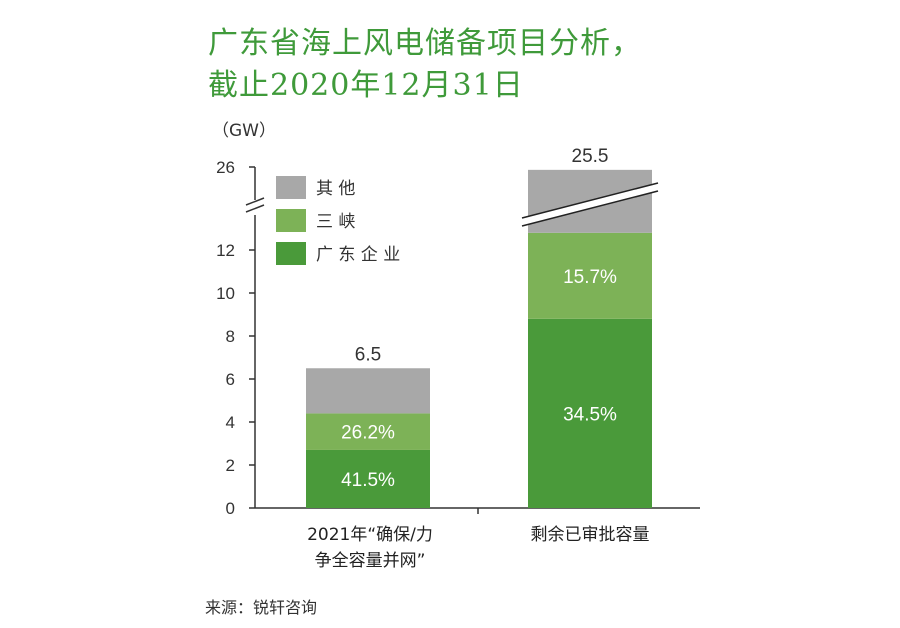 The height and width of the screenshot is (628, 900). What do you see at coordinates (425, 43) in the screenshot?
I see `chart-title-line1: 广东省海上风电储备项目分析，` at bounding box center [425, 43].